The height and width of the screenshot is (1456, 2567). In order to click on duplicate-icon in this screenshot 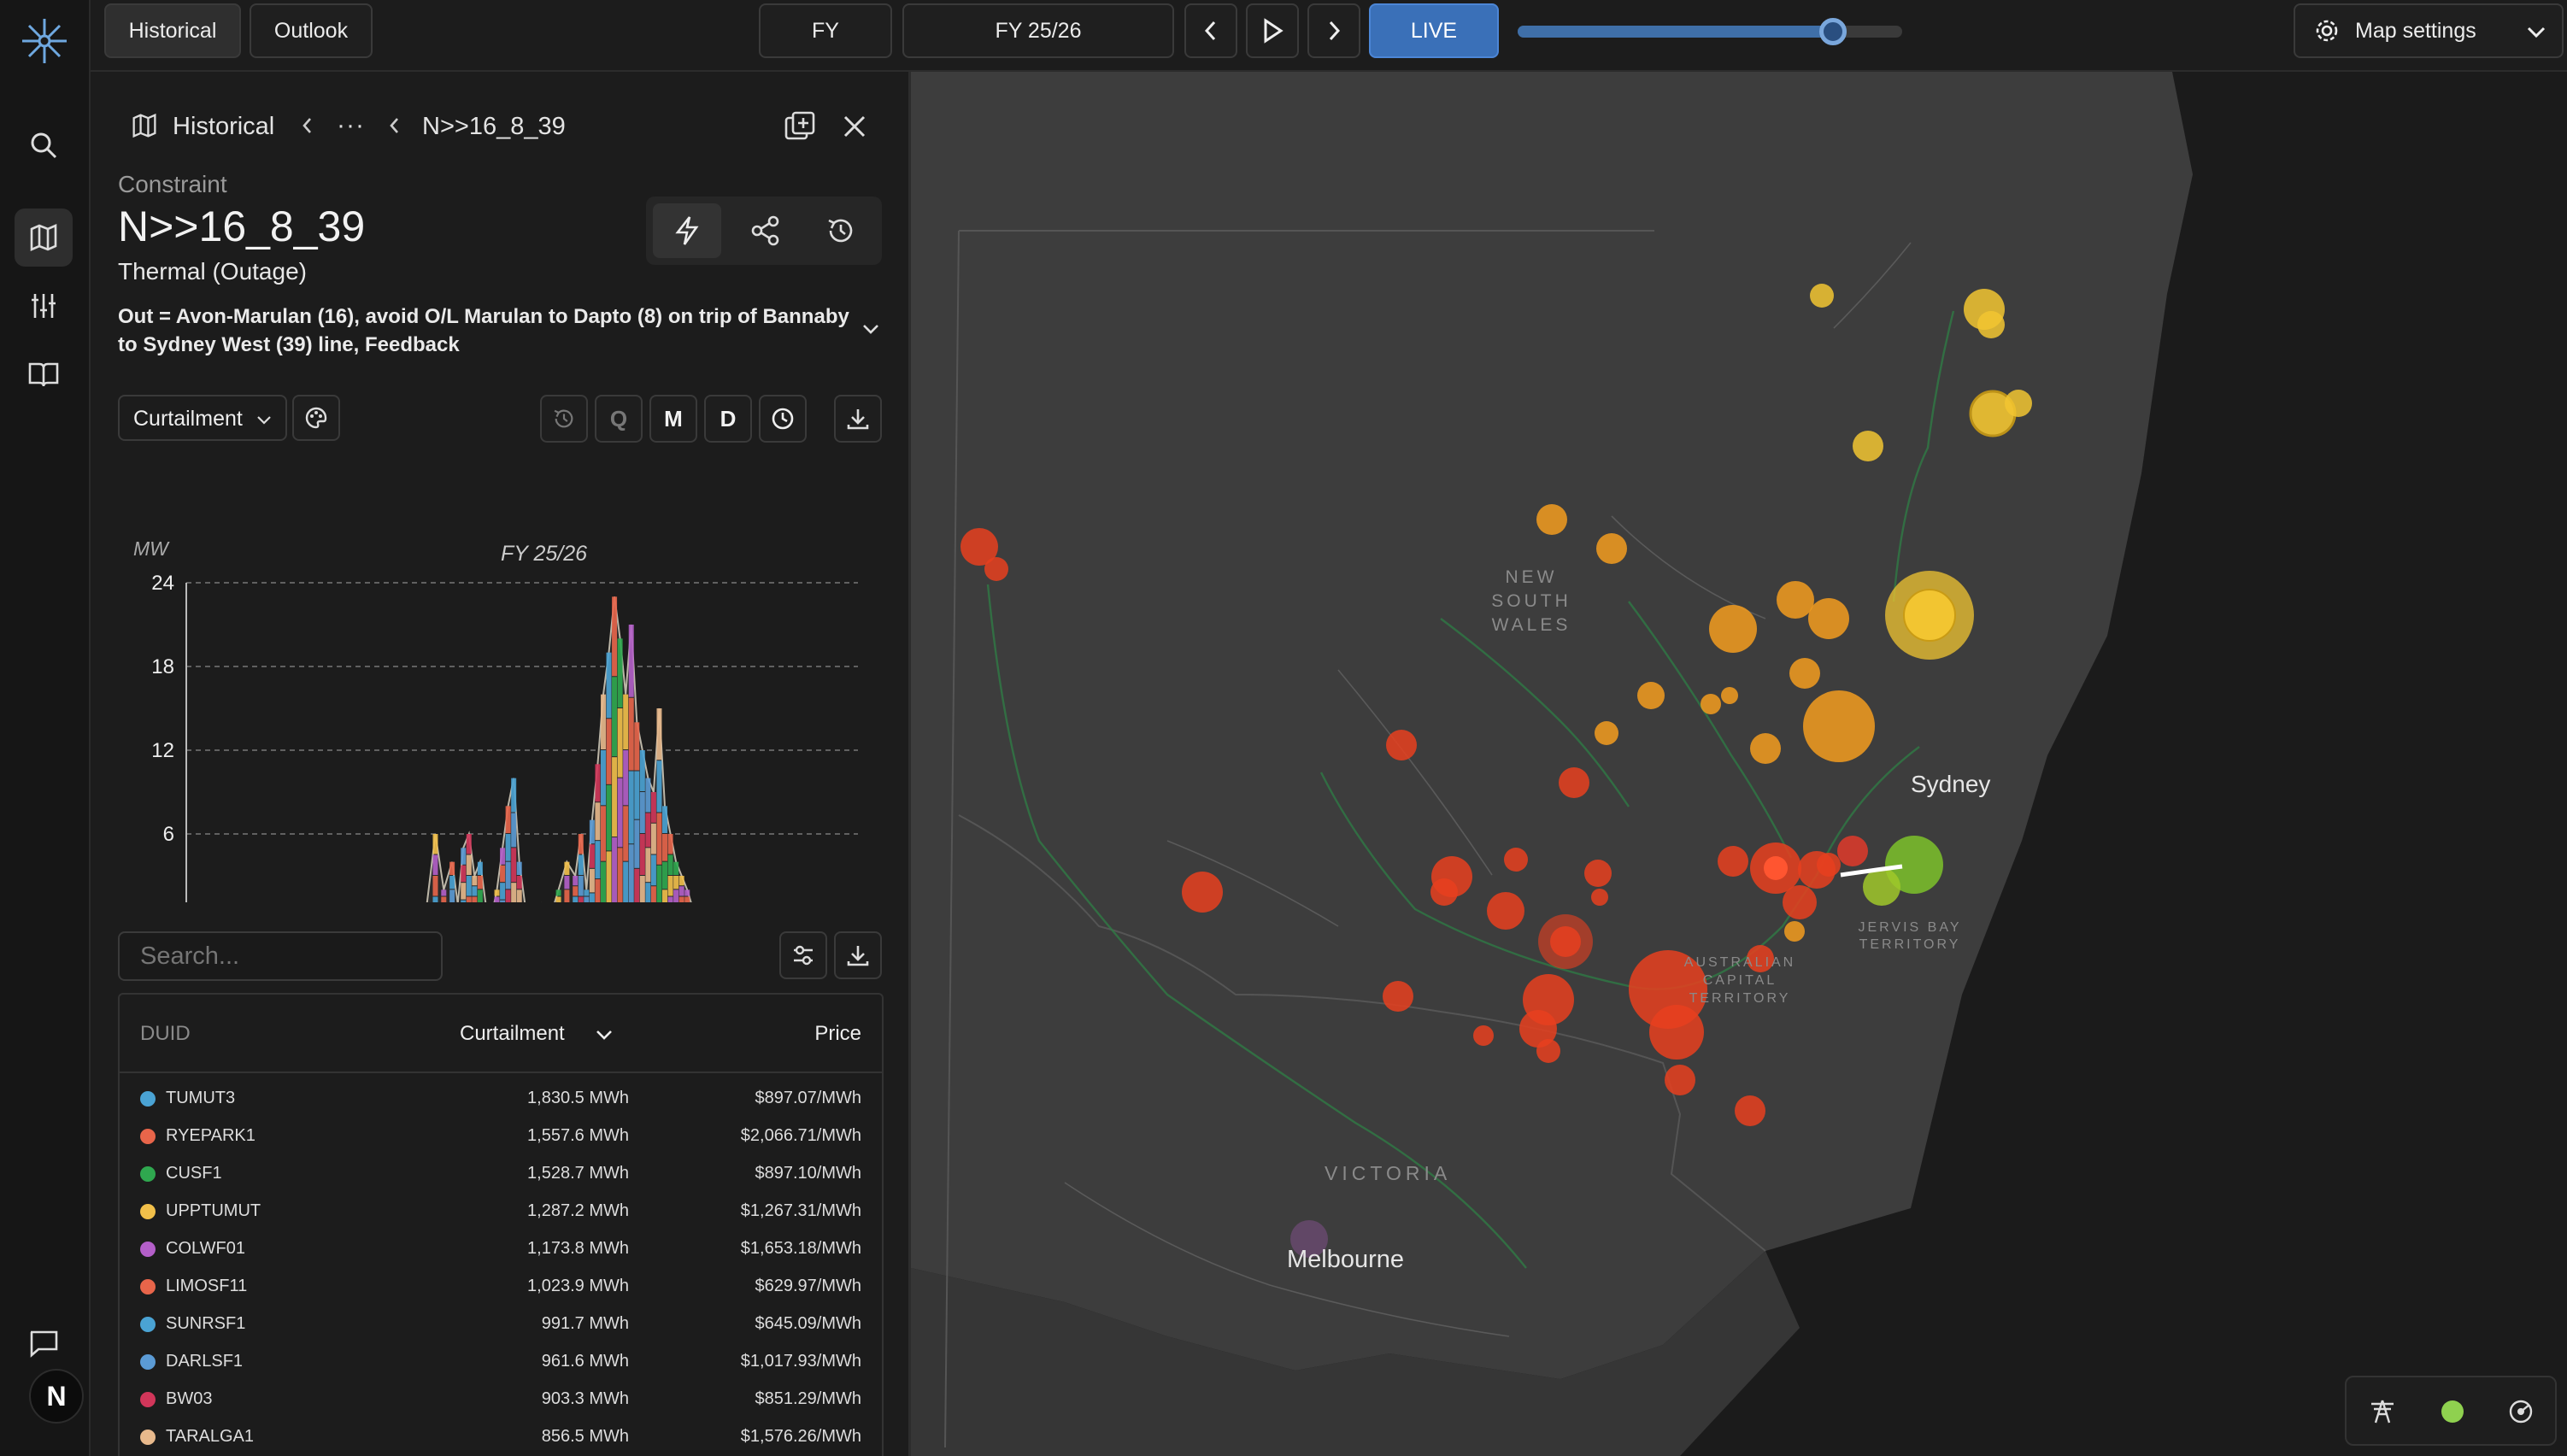, I will do `click(800, 126)`.